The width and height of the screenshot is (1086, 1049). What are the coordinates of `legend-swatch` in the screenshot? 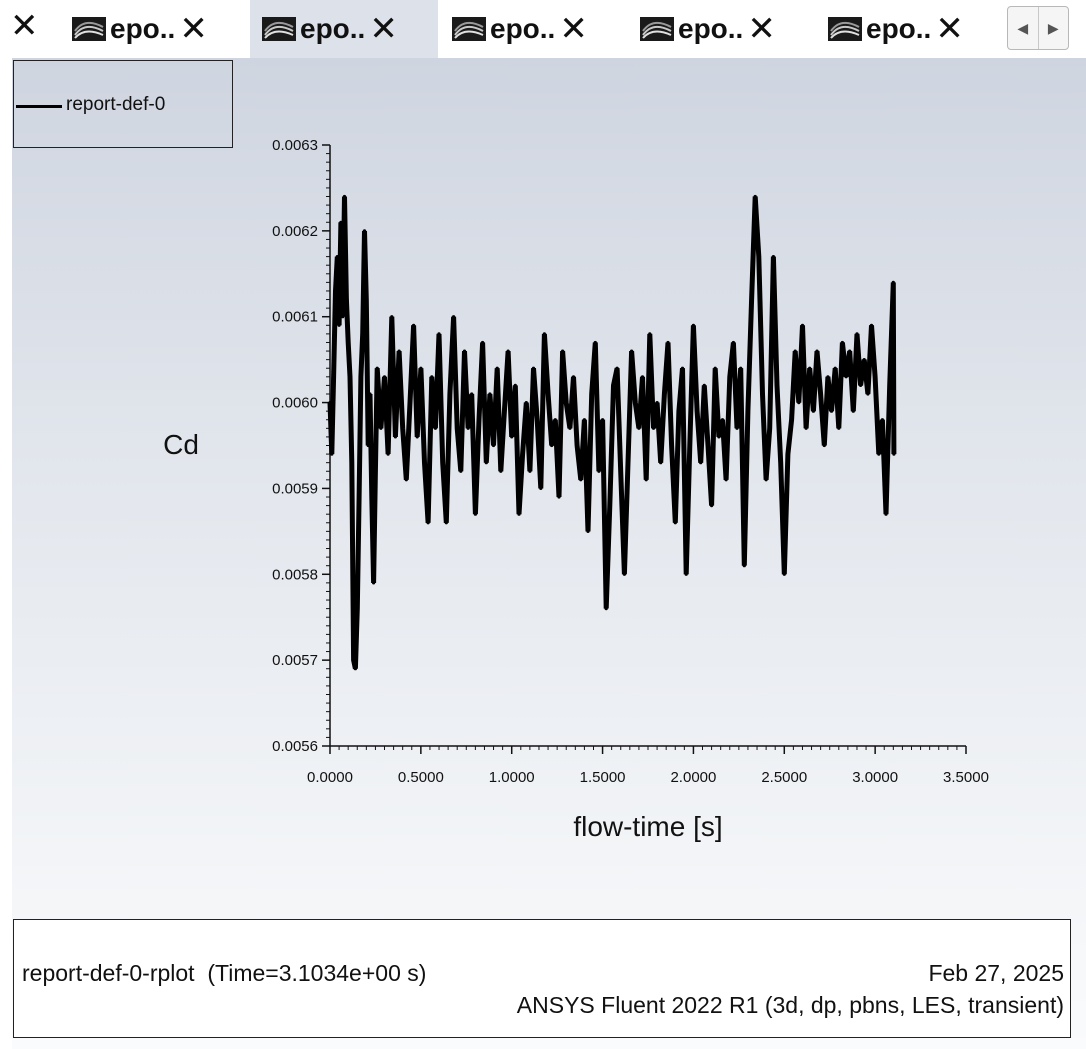 It's located at (39, 106).